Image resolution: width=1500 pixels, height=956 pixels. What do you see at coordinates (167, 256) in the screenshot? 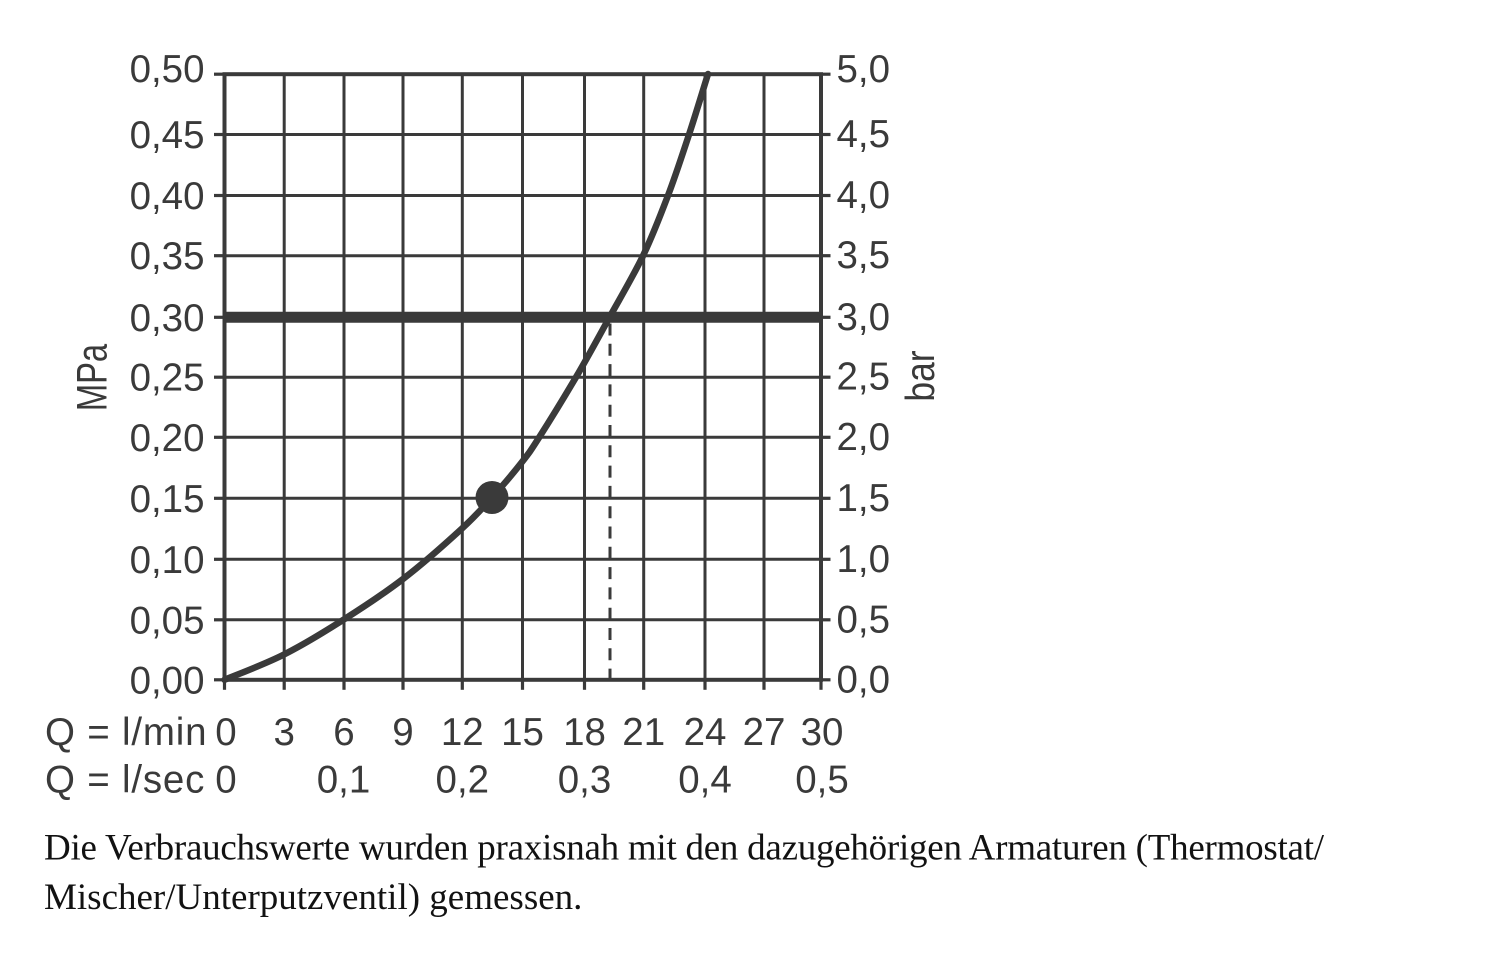
I see `svg-text: 0,35` at bounding box center [167, 256].